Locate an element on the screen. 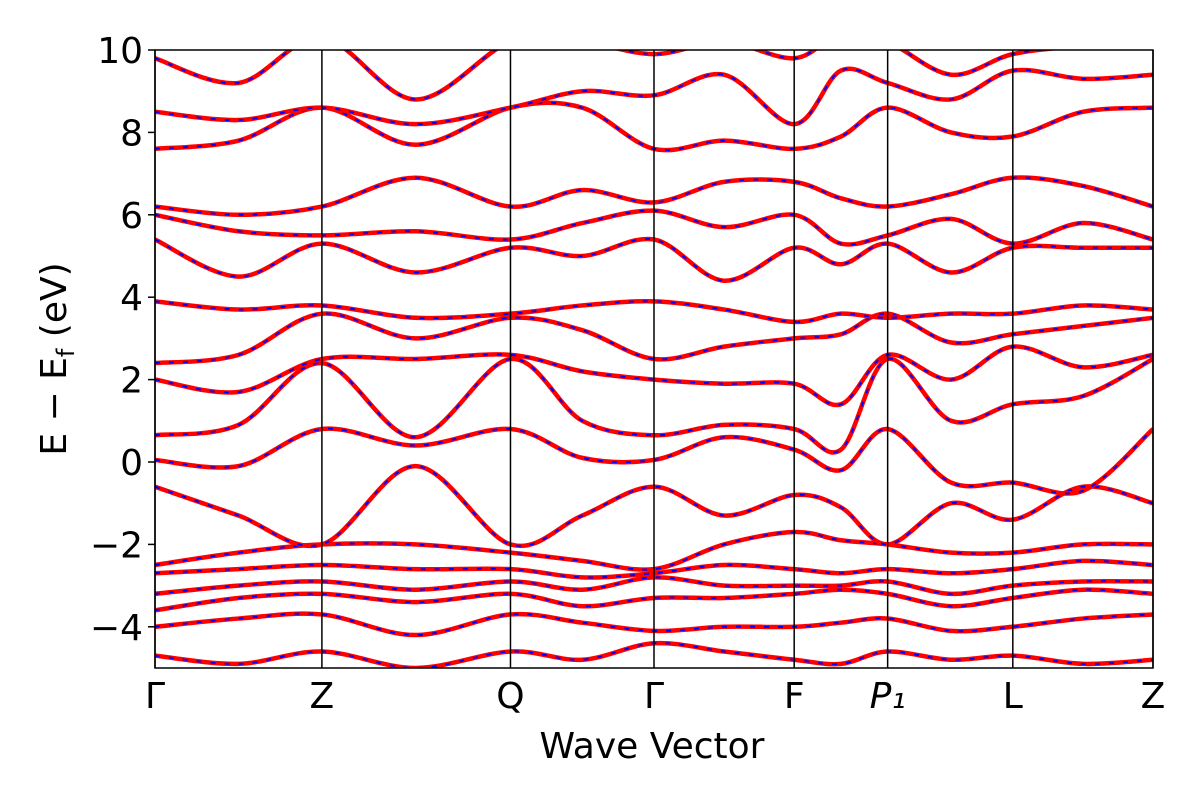  y-label-sub: f is located at coordinates (66, 352).